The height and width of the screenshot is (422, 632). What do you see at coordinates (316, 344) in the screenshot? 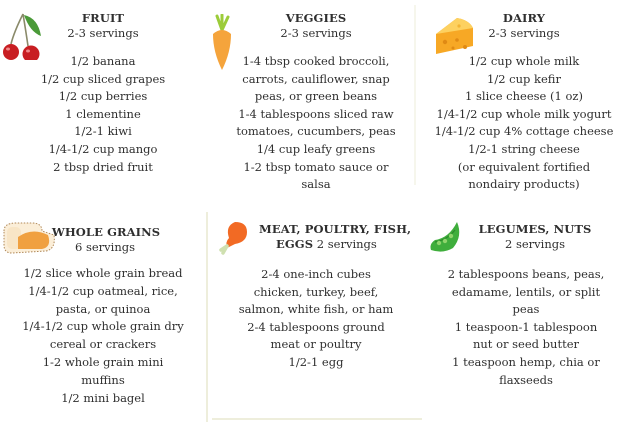
I see `list-item: meat or poultry` at bounding box center [316, 344].